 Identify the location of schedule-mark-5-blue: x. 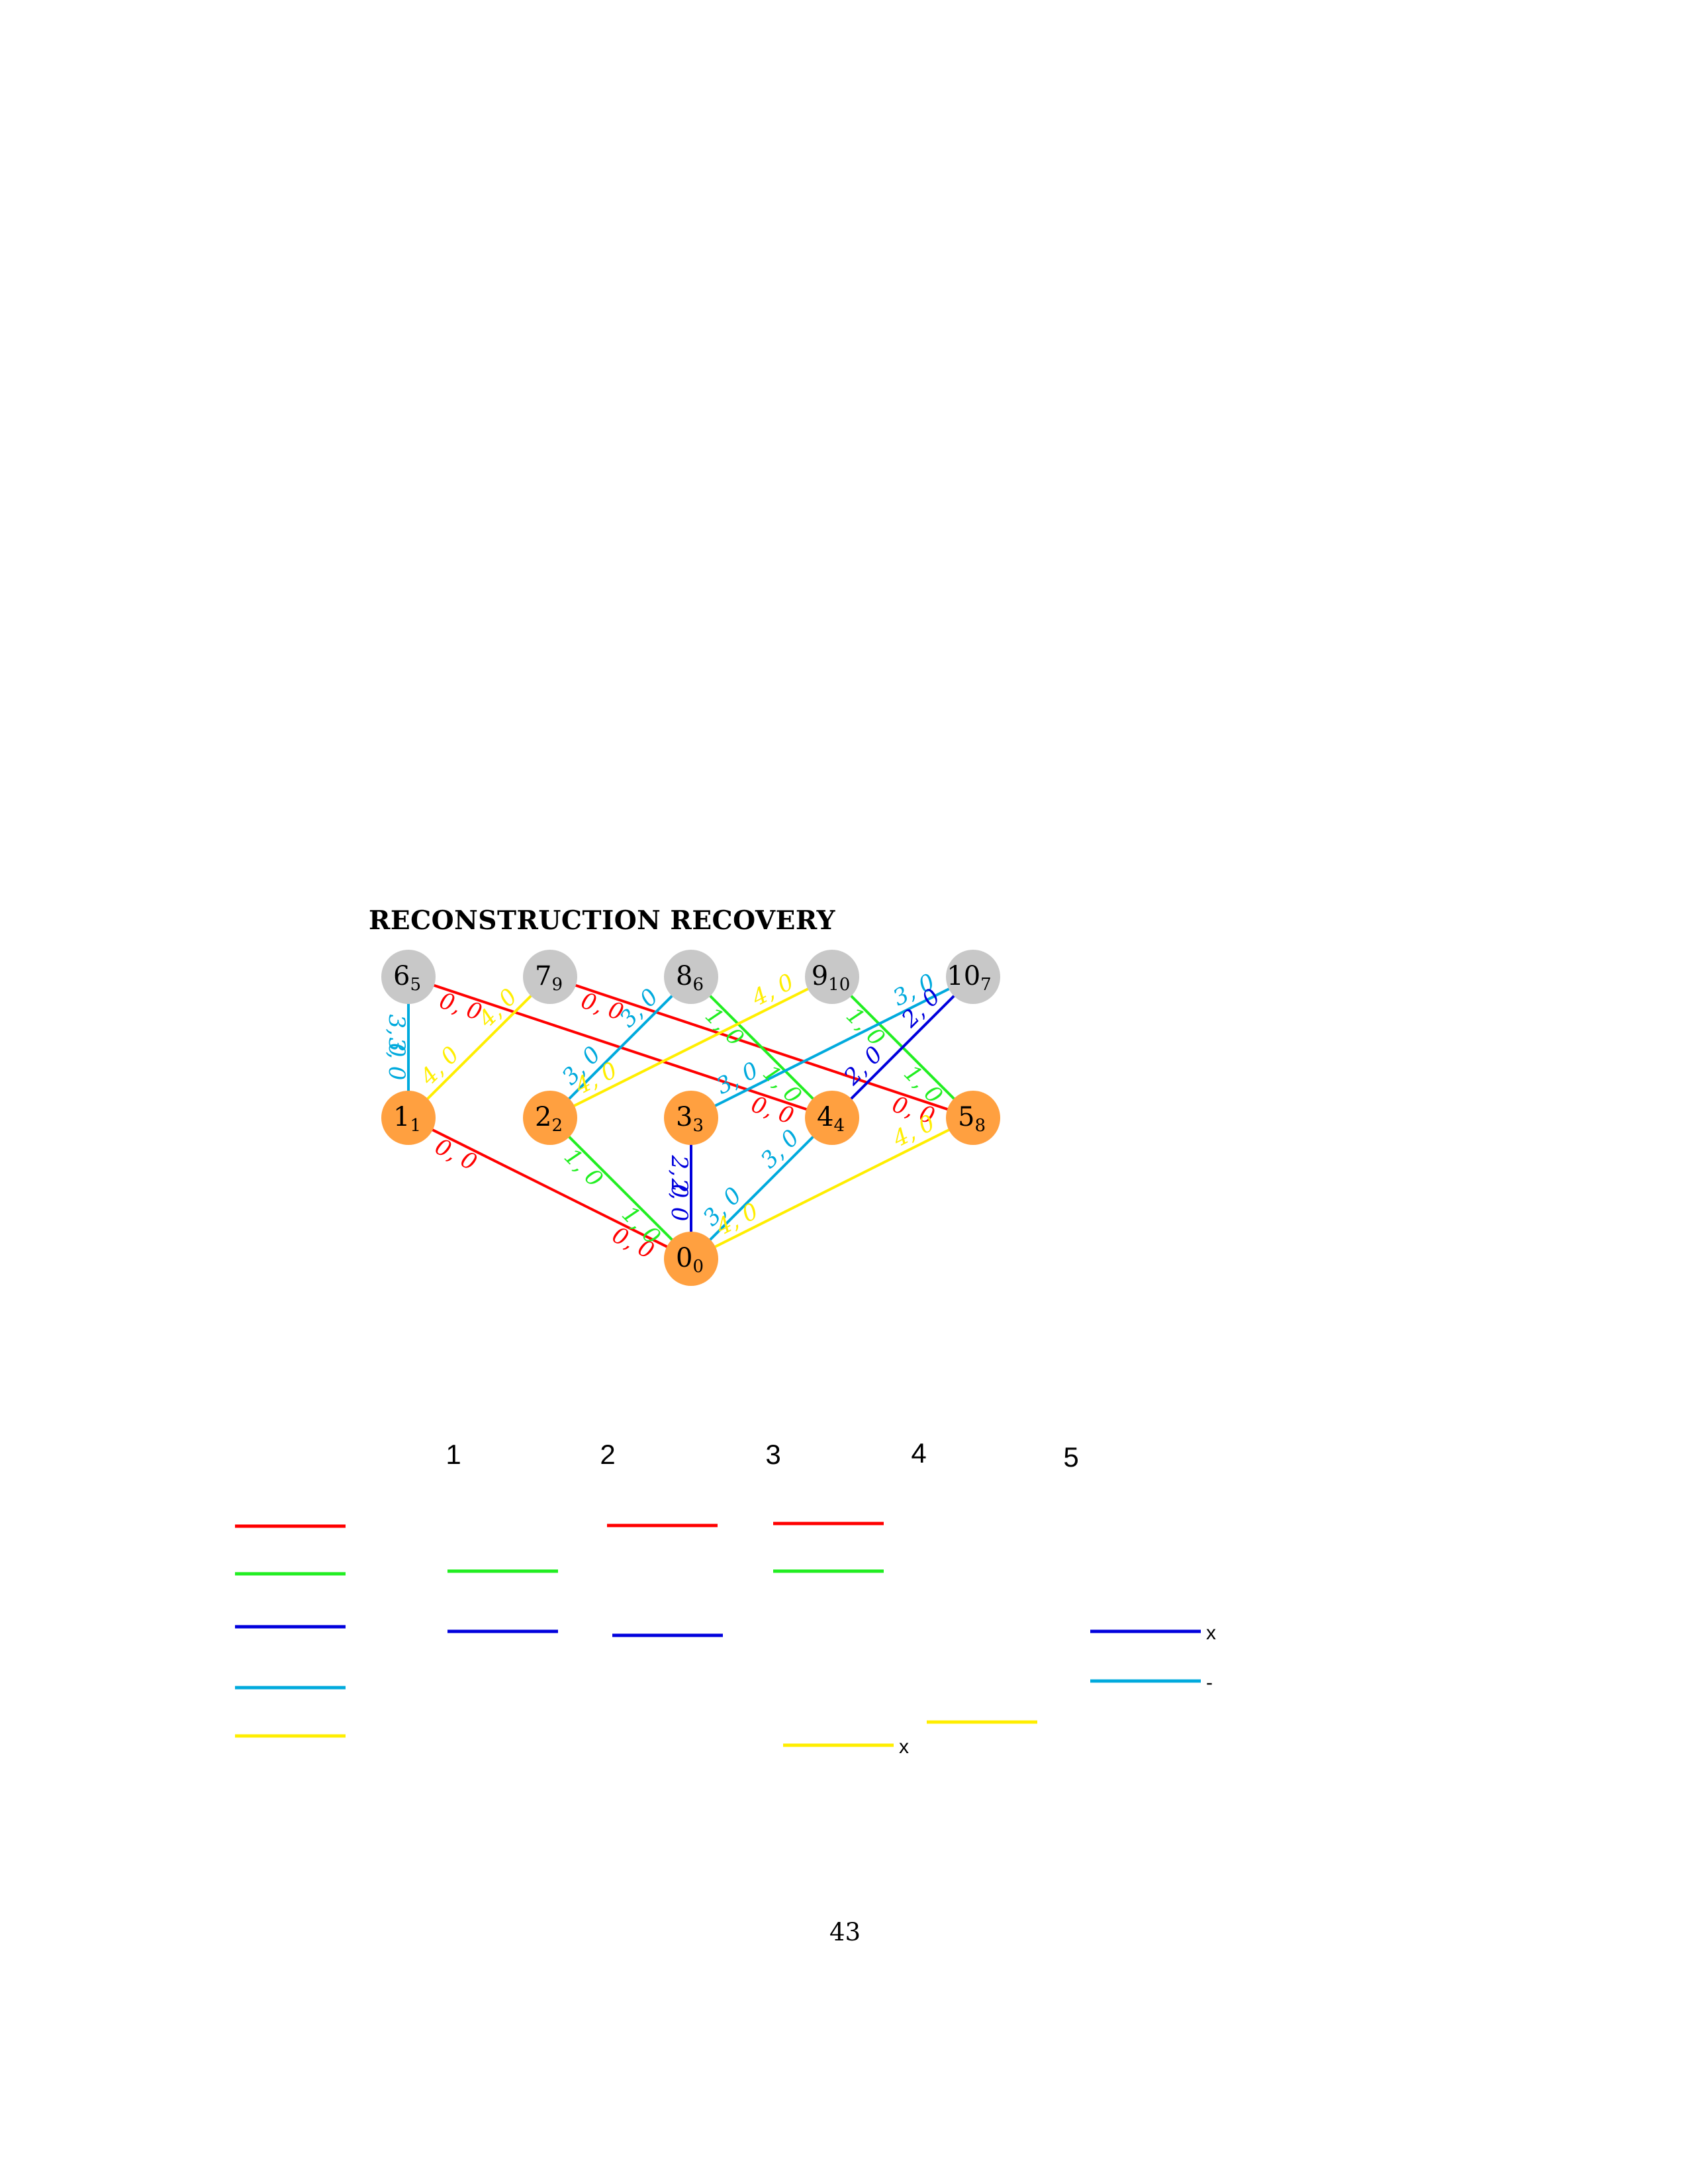
(1211, 1633).